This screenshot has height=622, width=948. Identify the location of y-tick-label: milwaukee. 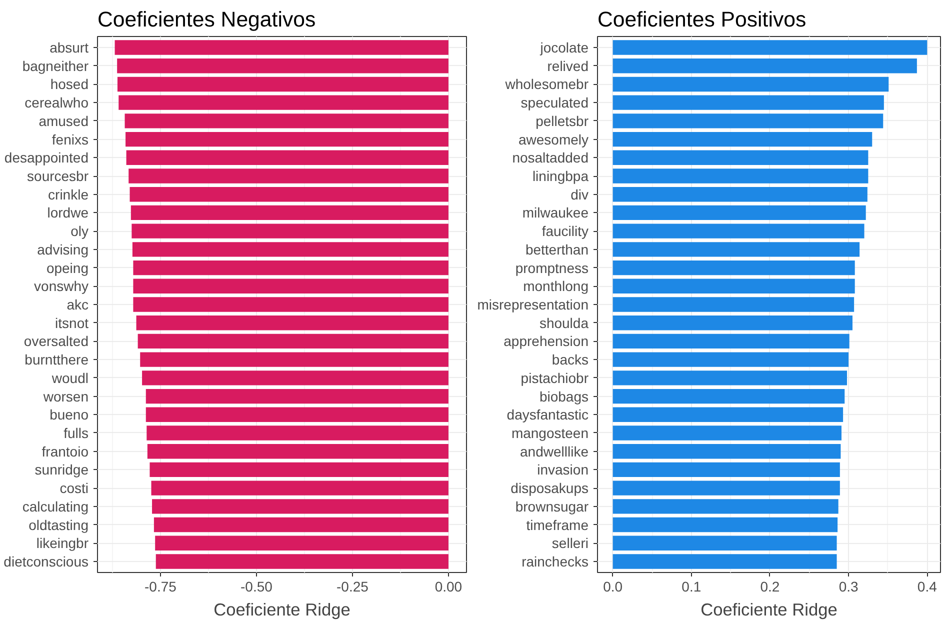
(555, 212).